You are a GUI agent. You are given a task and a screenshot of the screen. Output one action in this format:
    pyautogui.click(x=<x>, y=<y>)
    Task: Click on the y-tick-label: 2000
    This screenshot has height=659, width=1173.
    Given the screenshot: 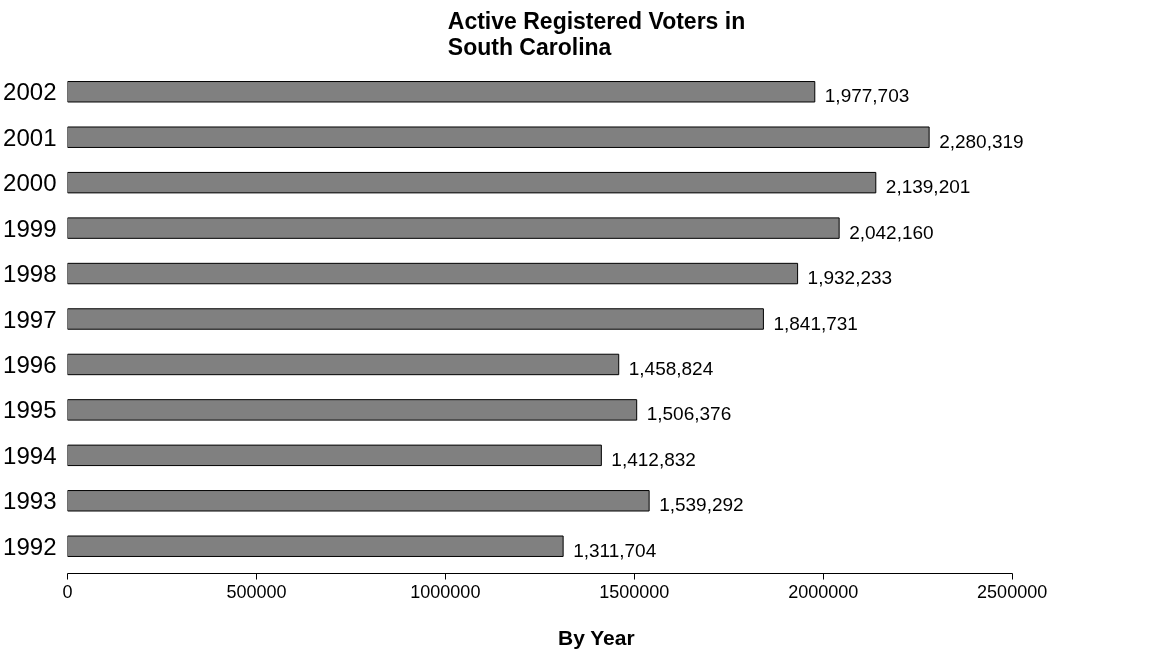 What is the action you would take?
    pyautogui.click(x=30, y=183)
    